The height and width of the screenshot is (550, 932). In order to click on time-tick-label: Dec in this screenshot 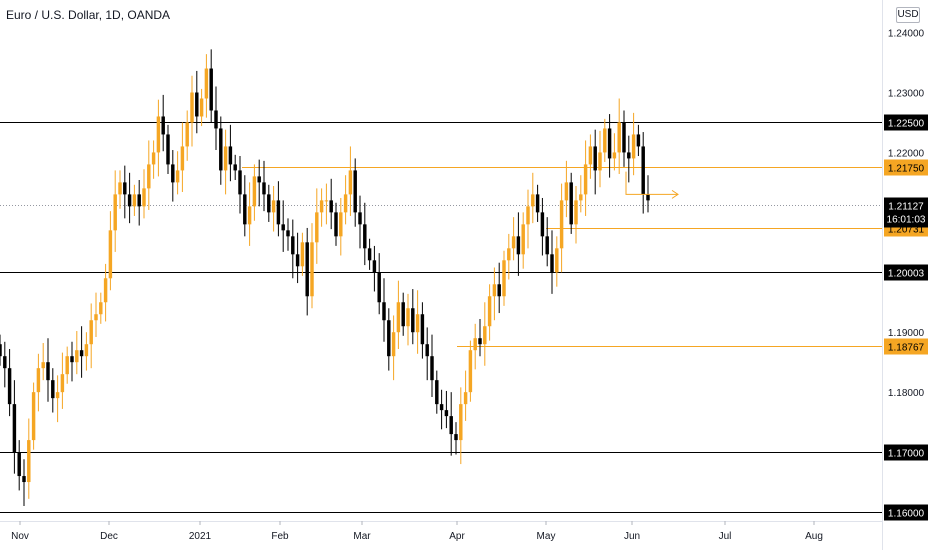, I will do `click(109, 536)`.